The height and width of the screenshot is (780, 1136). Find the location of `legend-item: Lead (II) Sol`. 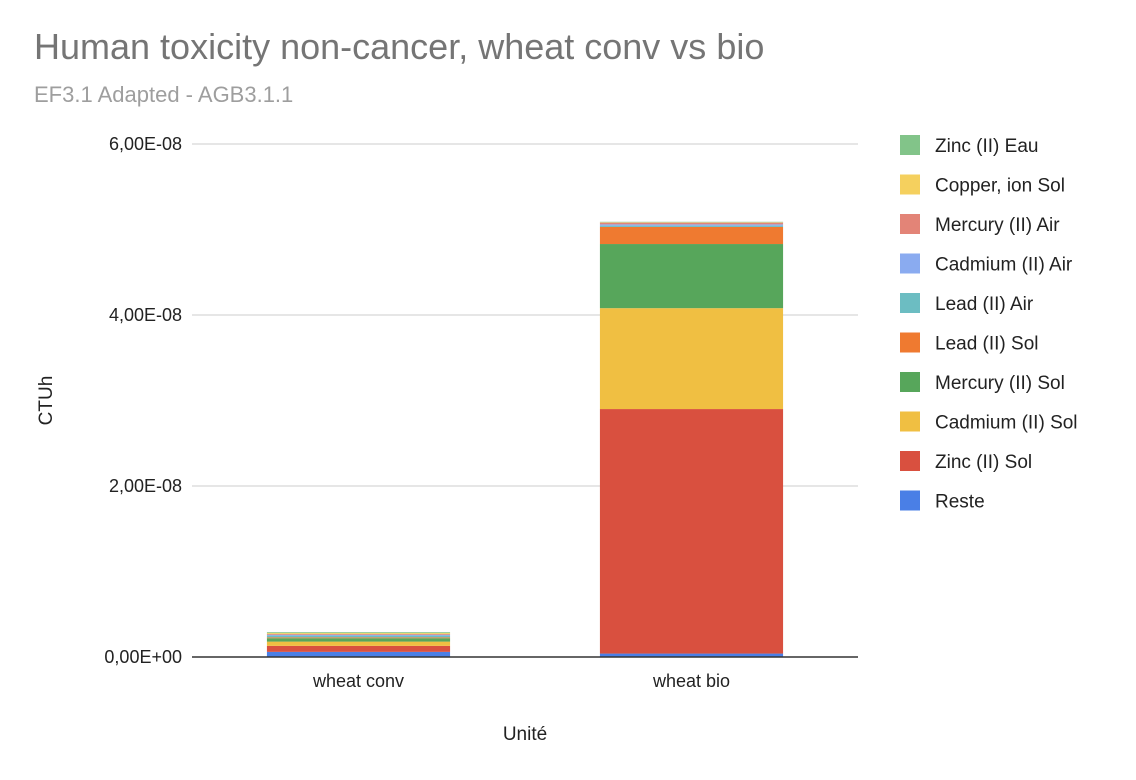

legend-item: Lead (II) Sol is located at coordinates (969, 343).